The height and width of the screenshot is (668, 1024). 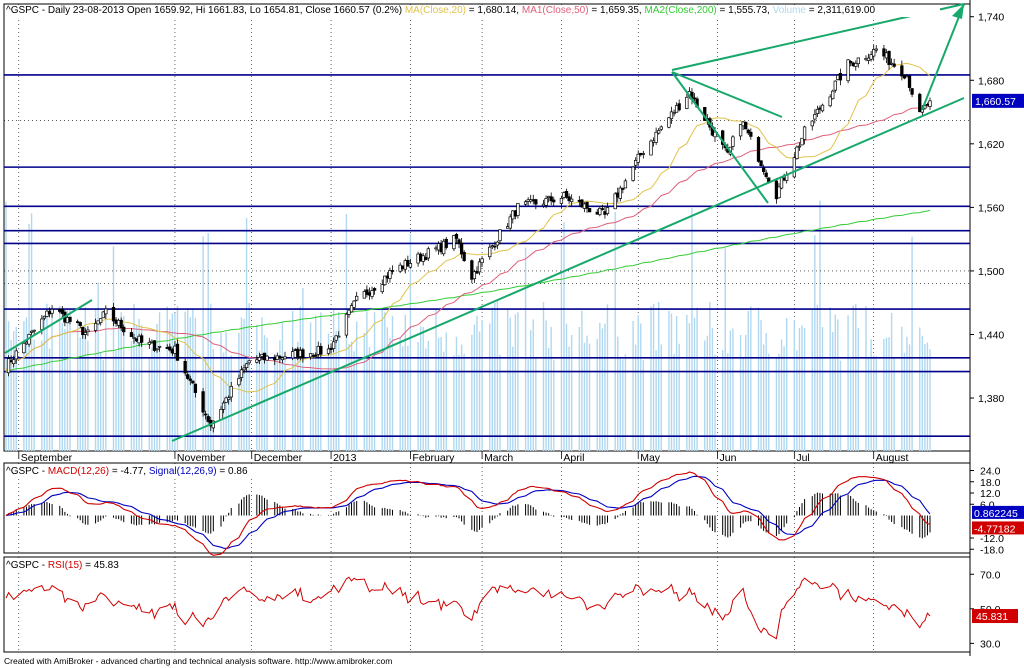 I want to click on macd-tick-label: 24.0, so click(x=990, y=472).